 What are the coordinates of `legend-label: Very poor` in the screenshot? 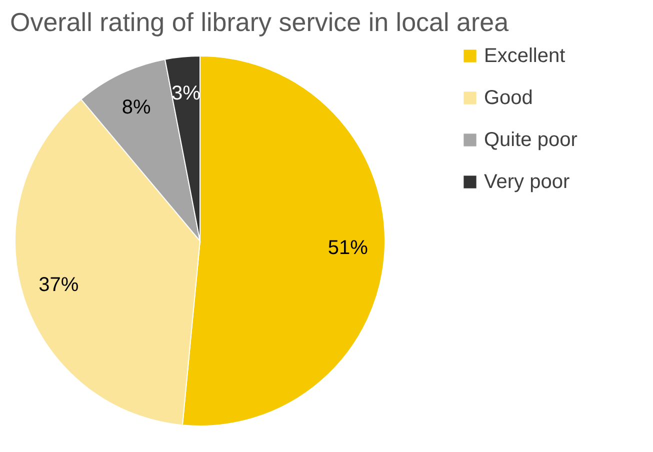 It's located at (527, 182).